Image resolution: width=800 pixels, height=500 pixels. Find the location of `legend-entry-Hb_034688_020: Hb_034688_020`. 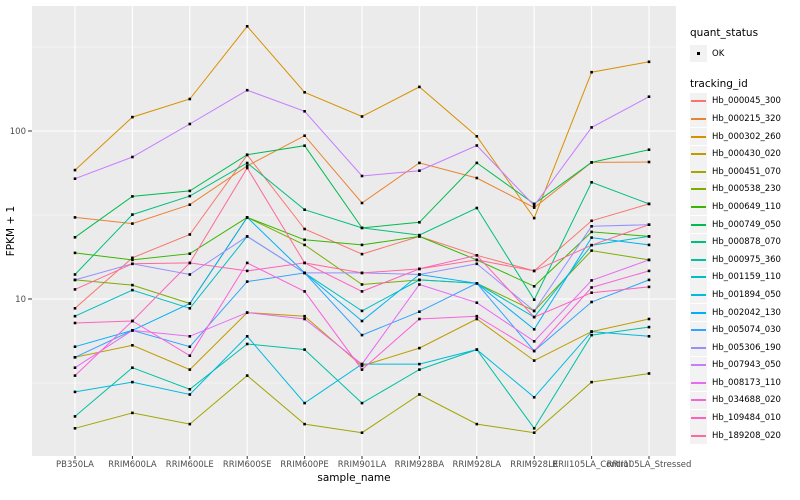

legend-entry-Hb_034688_020: Hb_034688_020 is located at coordinates (745, 400).